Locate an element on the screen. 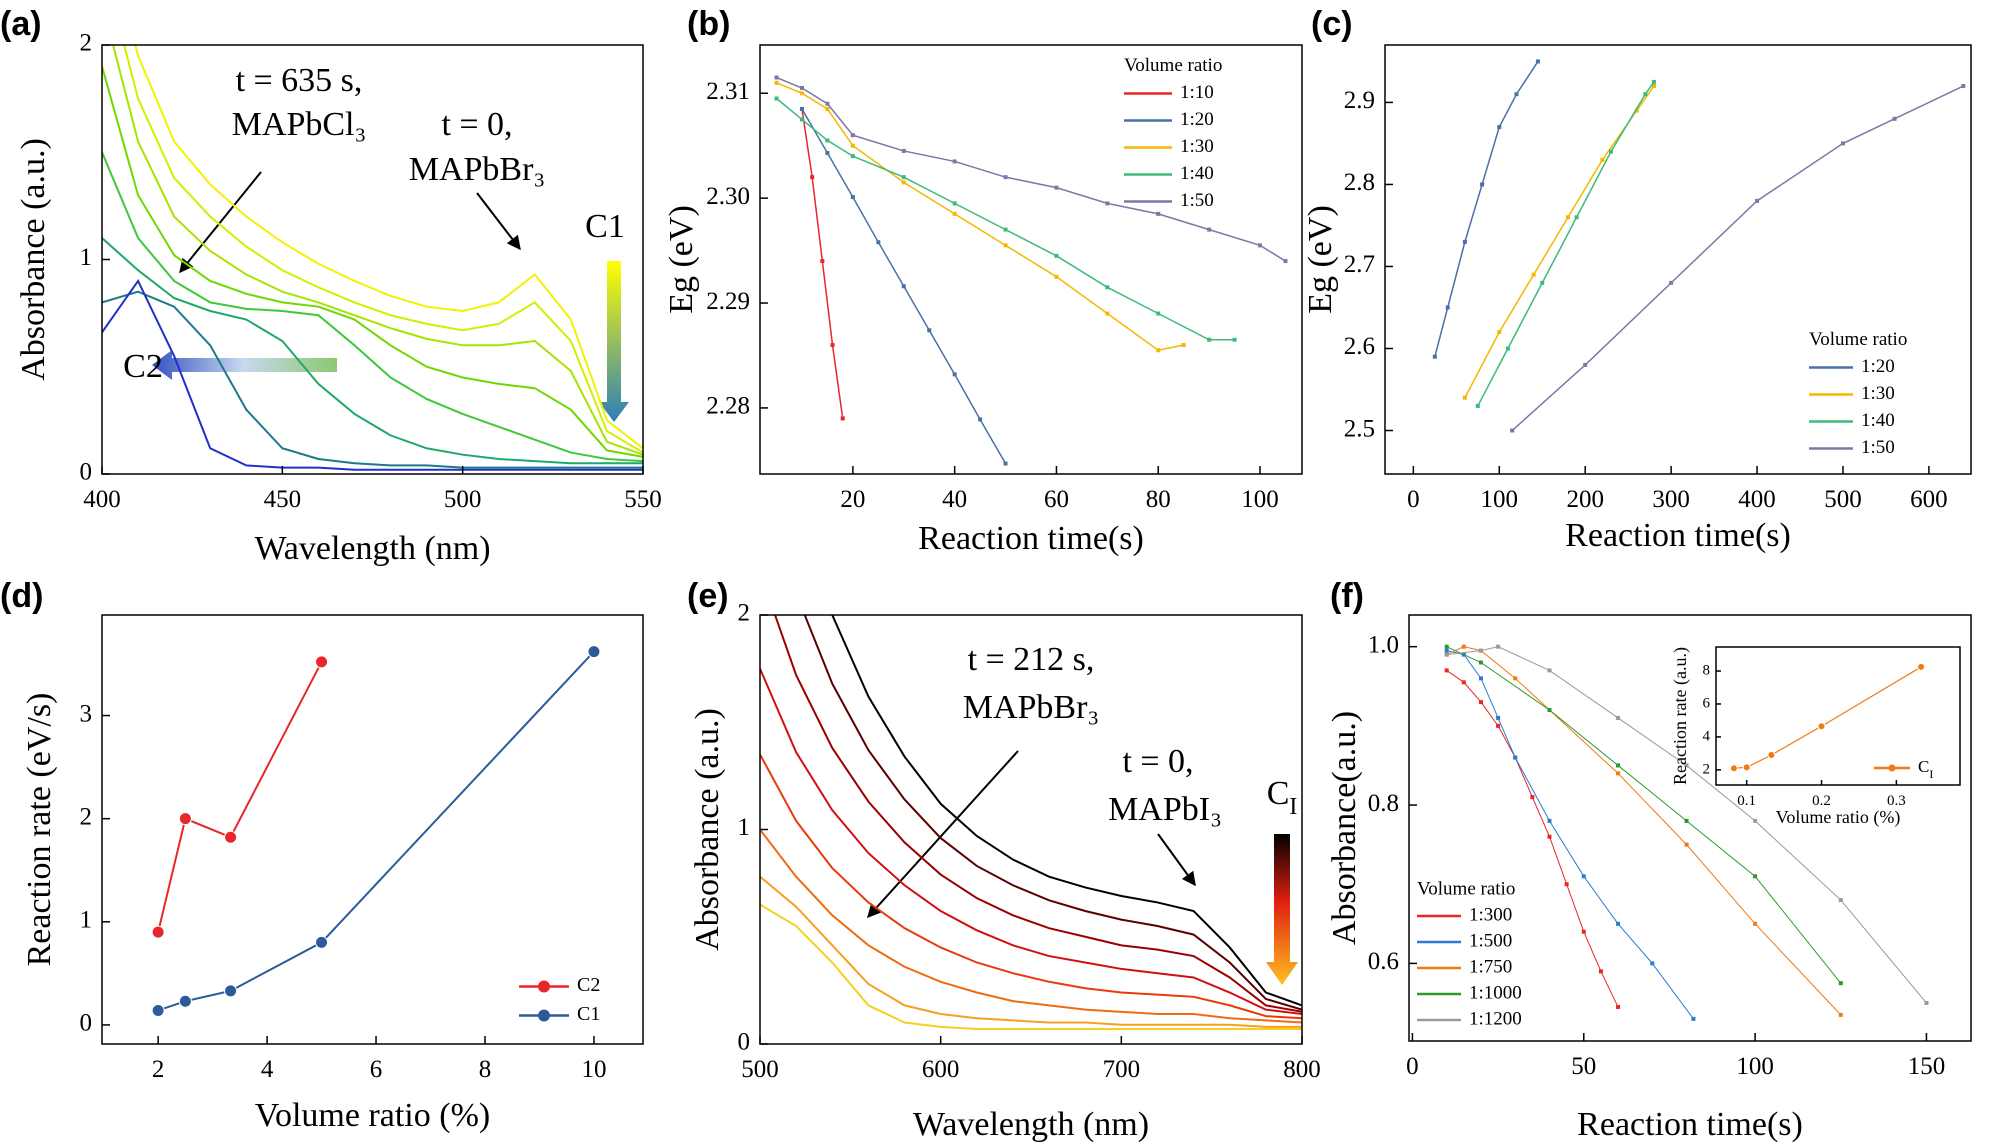  panel-label: (e) is located at coordinates (708, 596).